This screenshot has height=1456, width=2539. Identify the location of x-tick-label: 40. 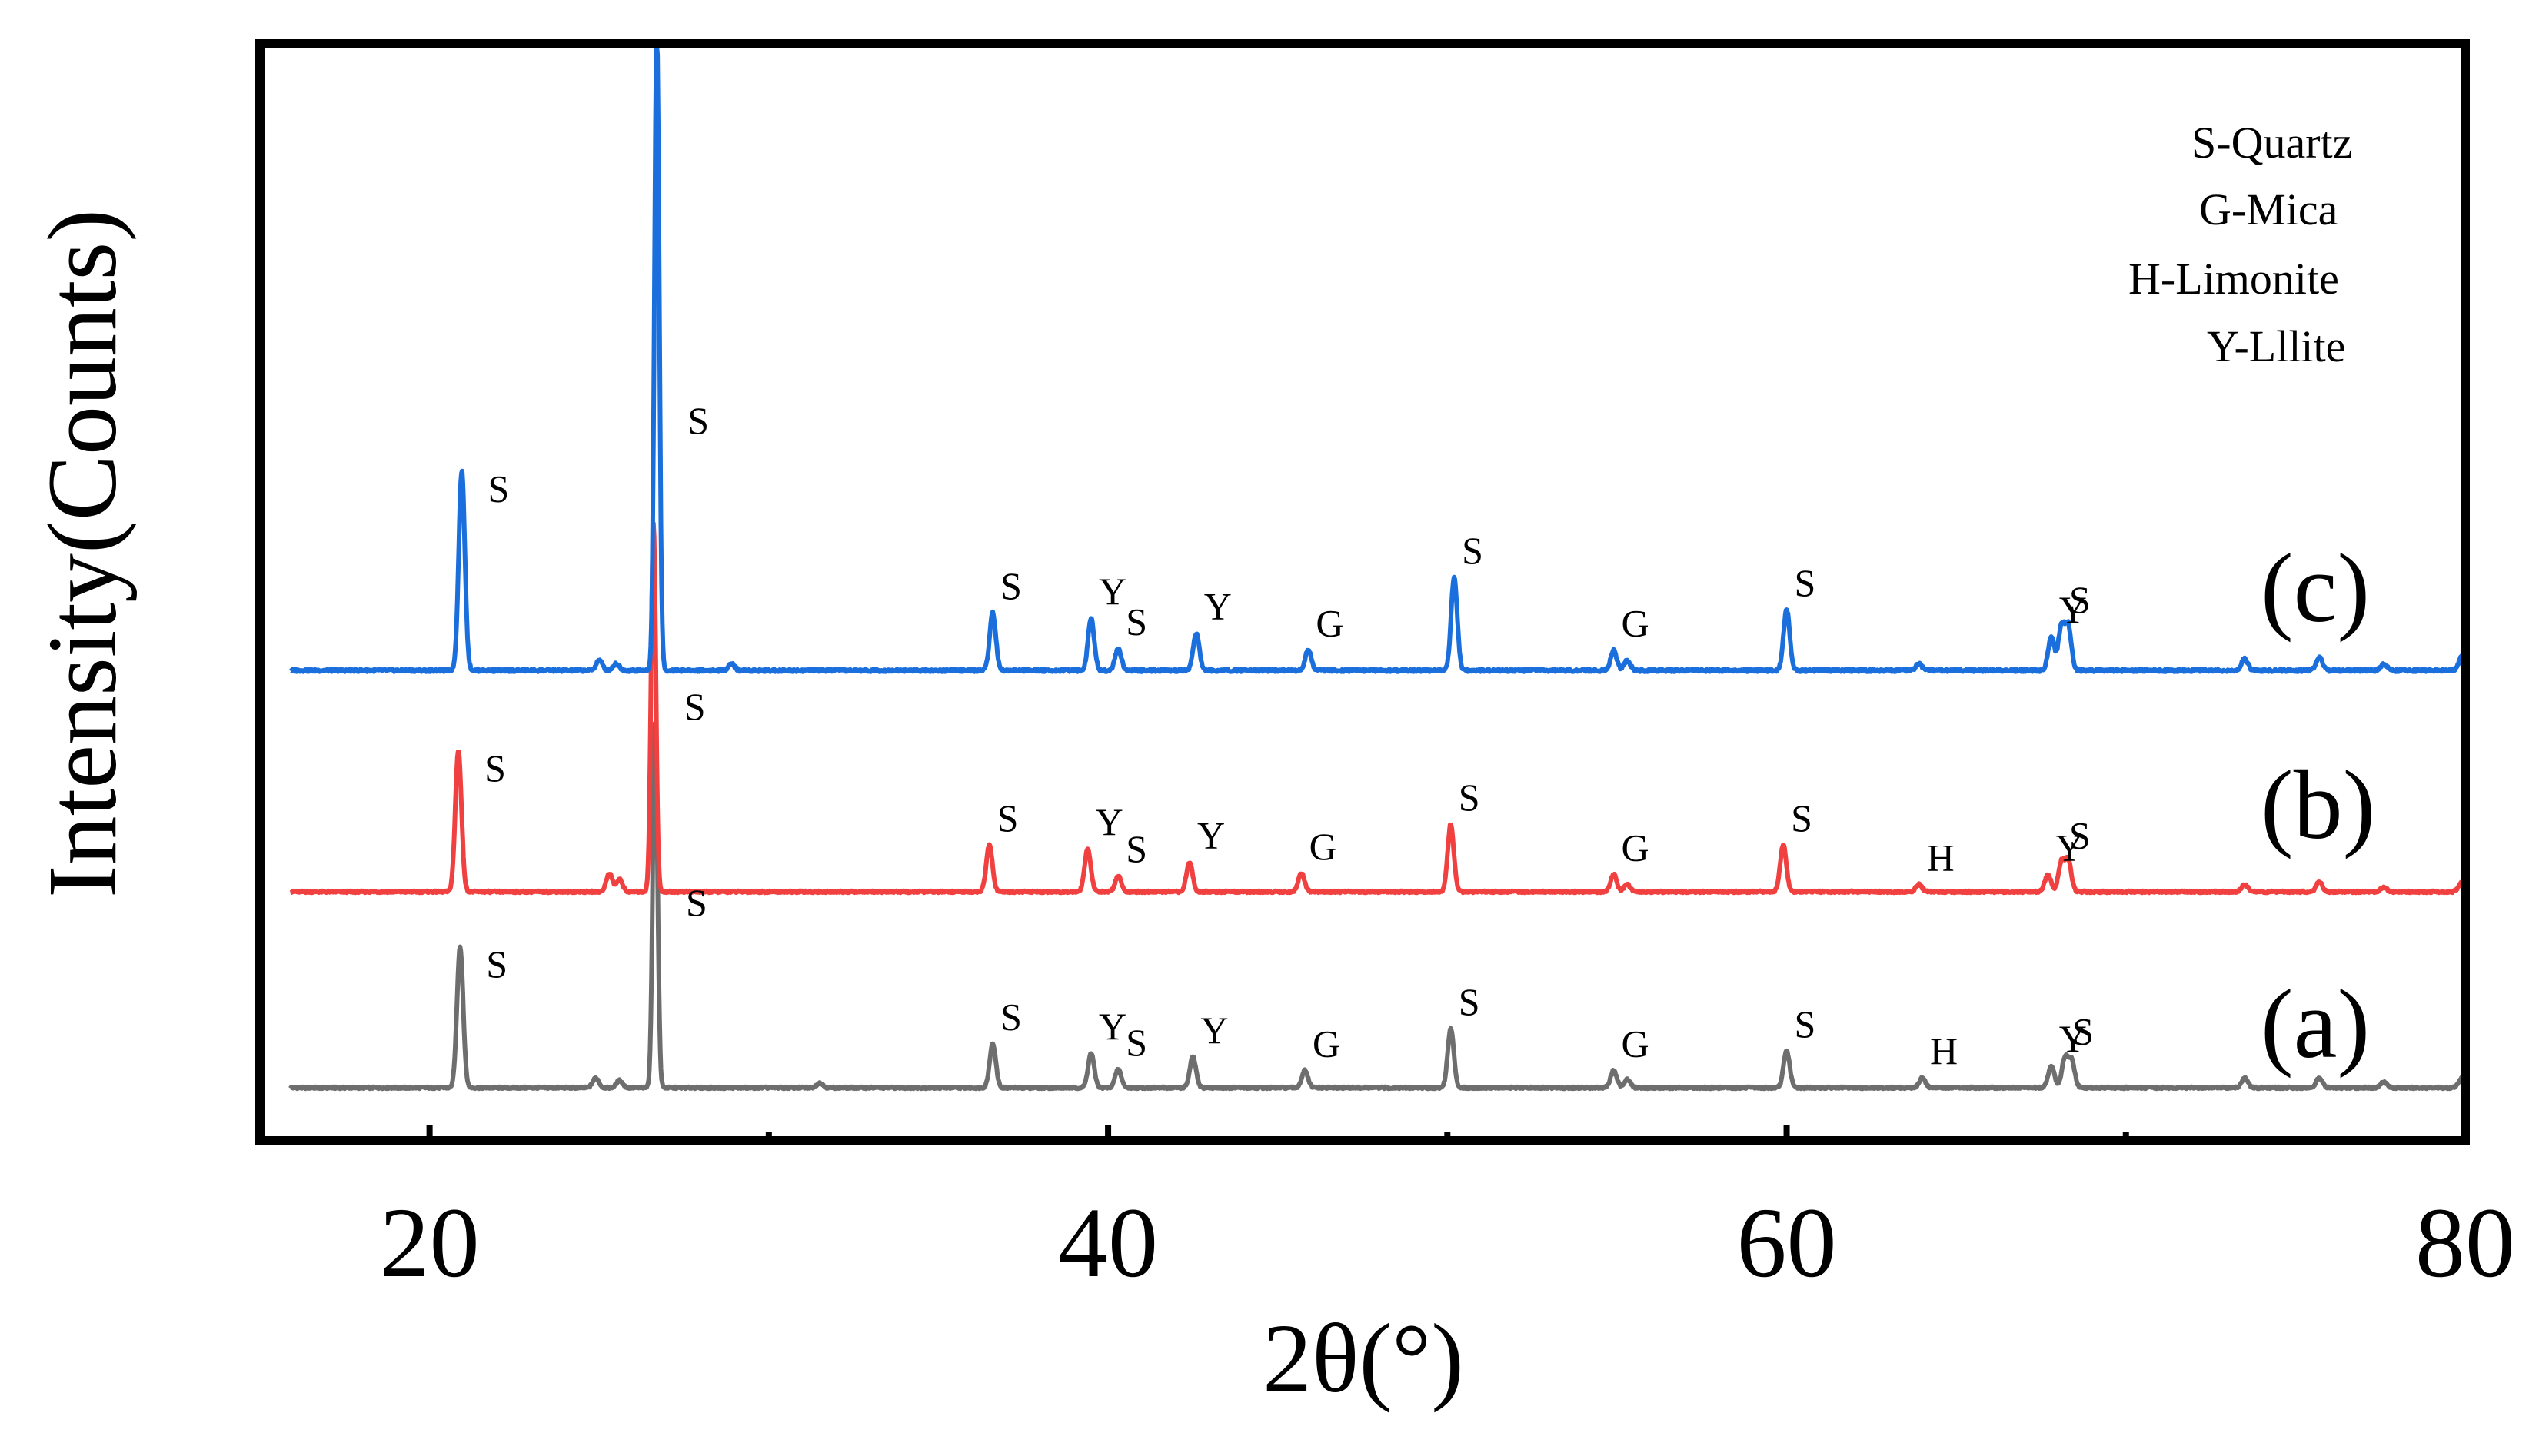
(1108, 1243).